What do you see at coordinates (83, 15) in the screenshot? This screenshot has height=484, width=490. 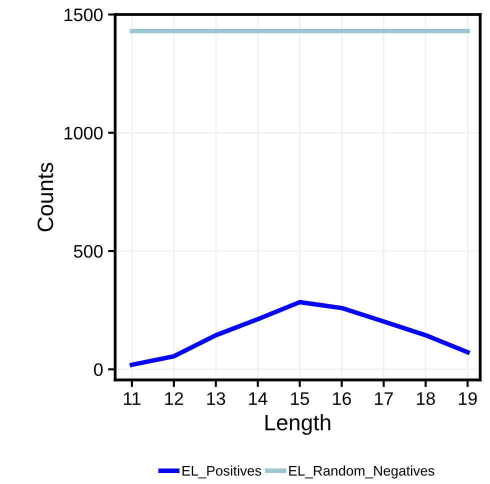 I see `y-tick-label: 1500` at bounding box center [83, 15].